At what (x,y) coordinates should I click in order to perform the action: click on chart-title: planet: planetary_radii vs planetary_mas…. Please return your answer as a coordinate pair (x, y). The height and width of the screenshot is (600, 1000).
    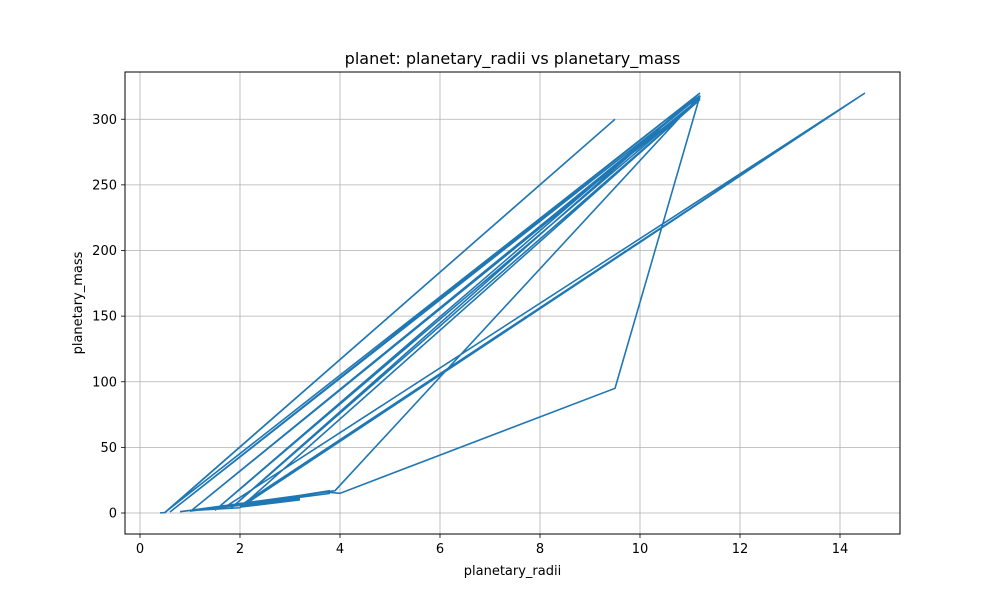
    Looking at the image, I should click on (513, 59).